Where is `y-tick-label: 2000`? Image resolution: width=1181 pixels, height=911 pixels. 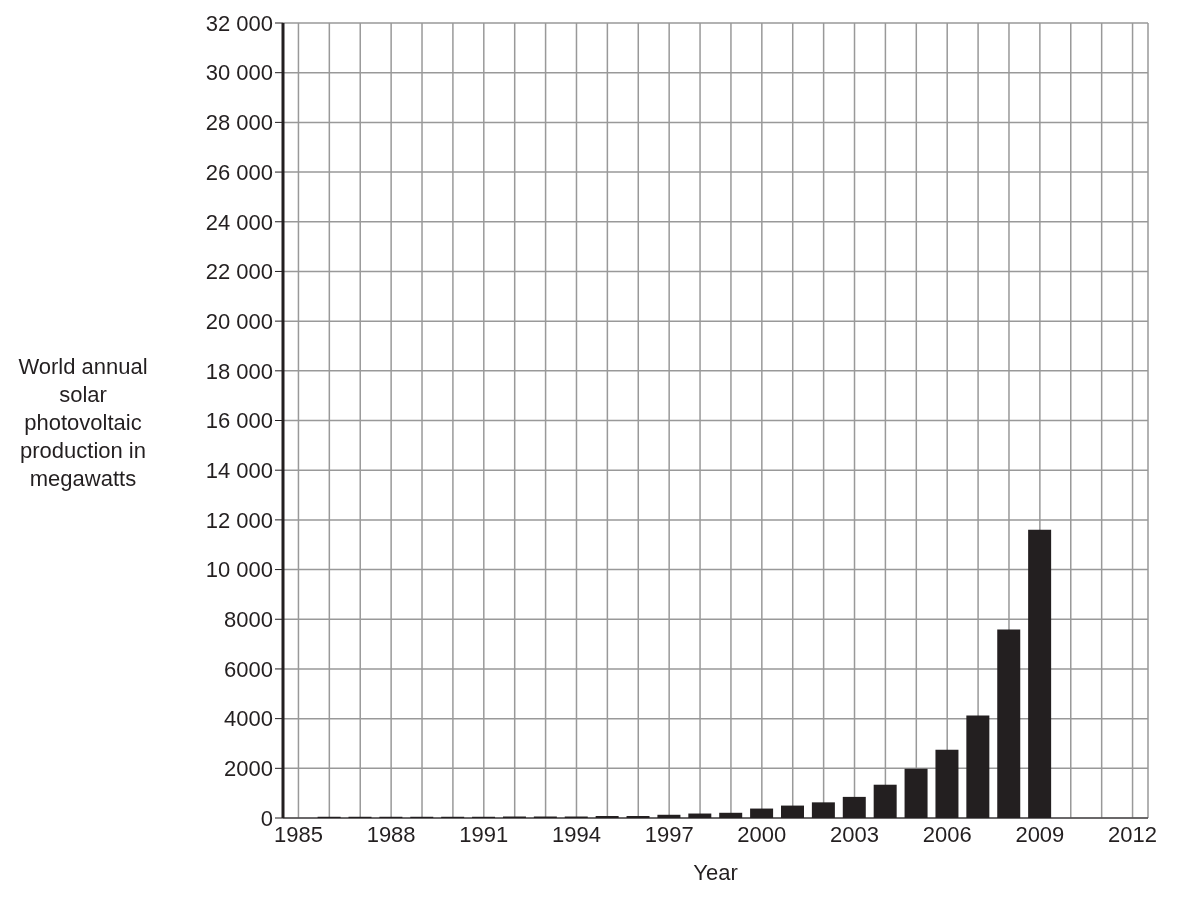
y-tick-label: 2000 is located at coordinates (248, 769).